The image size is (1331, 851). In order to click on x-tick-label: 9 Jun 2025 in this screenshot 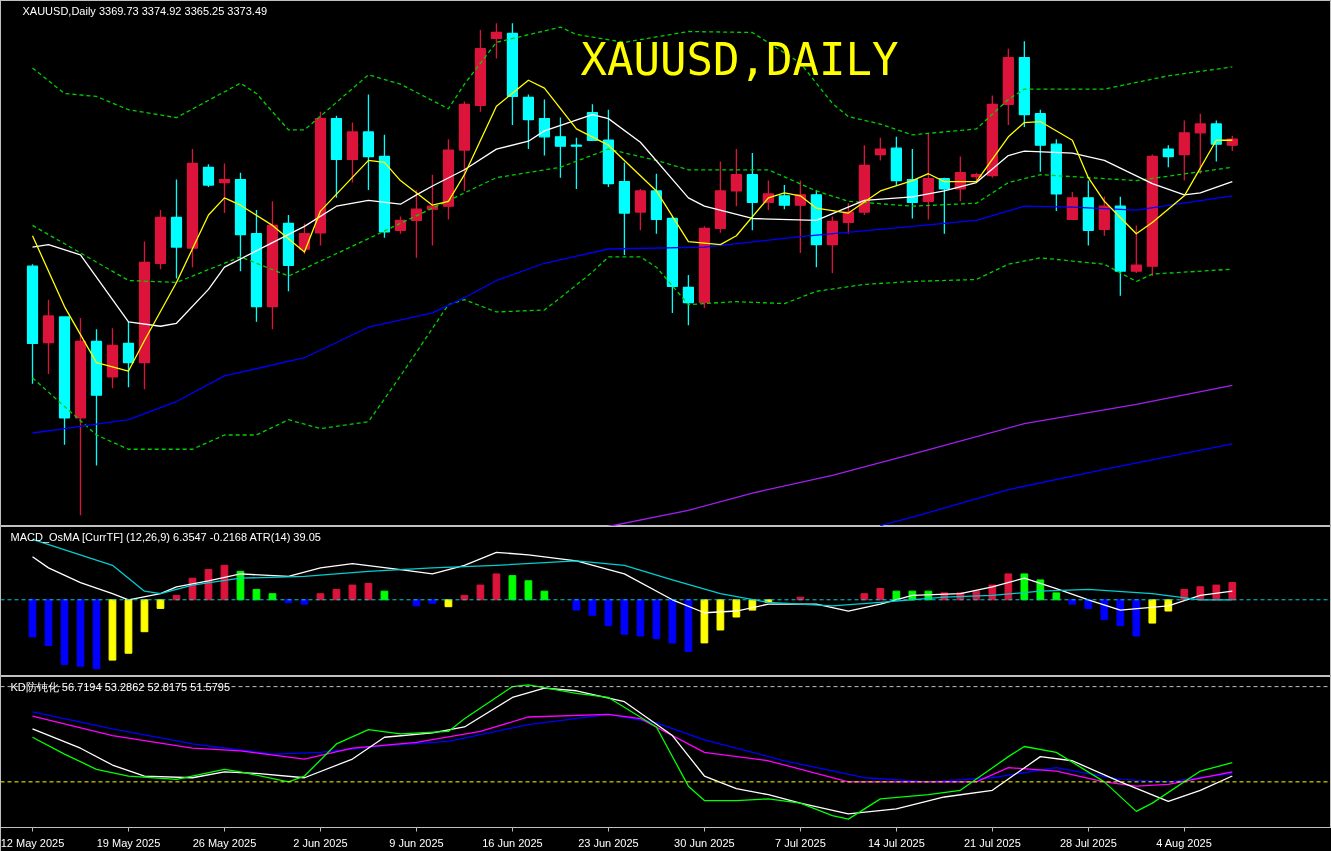, I will do `click(416, 842)`.